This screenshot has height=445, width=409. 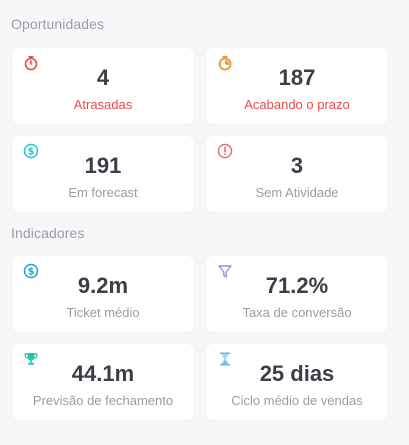 I want to click on average-ticket-label: Ticket médio, so click(x=103, y=312).